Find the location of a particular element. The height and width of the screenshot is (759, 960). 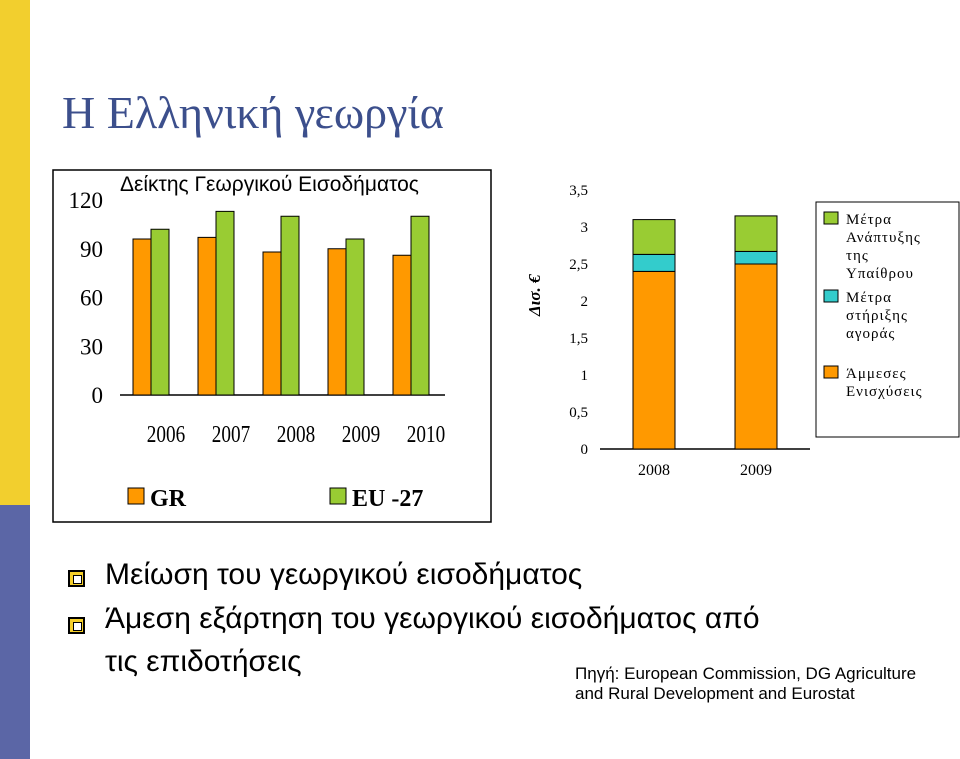

accent-bar-bottom is located at coordinates (15, 632).